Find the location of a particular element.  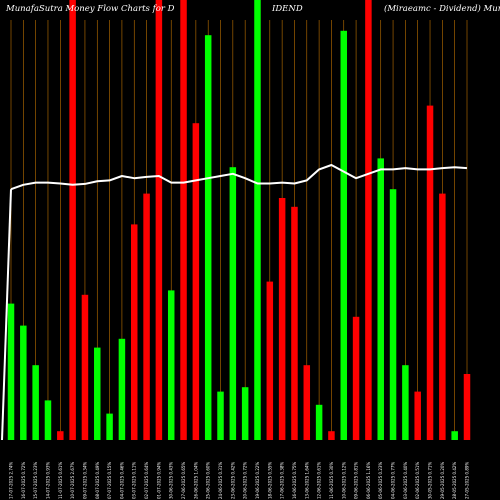

x-tick-label: 07-07-2025 0.15% is located at coordinates (109, 480).